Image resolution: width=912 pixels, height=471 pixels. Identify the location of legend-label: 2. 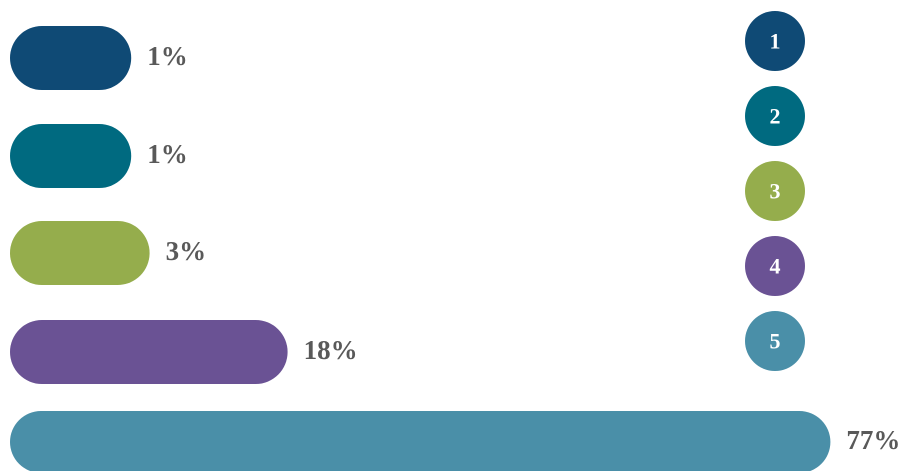
(775, 116).